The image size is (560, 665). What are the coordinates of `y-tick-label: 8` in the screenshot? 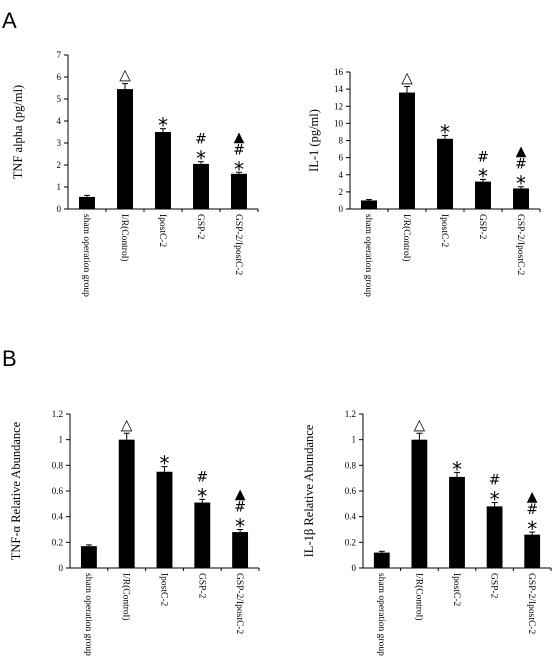 It's located at (341, 141).